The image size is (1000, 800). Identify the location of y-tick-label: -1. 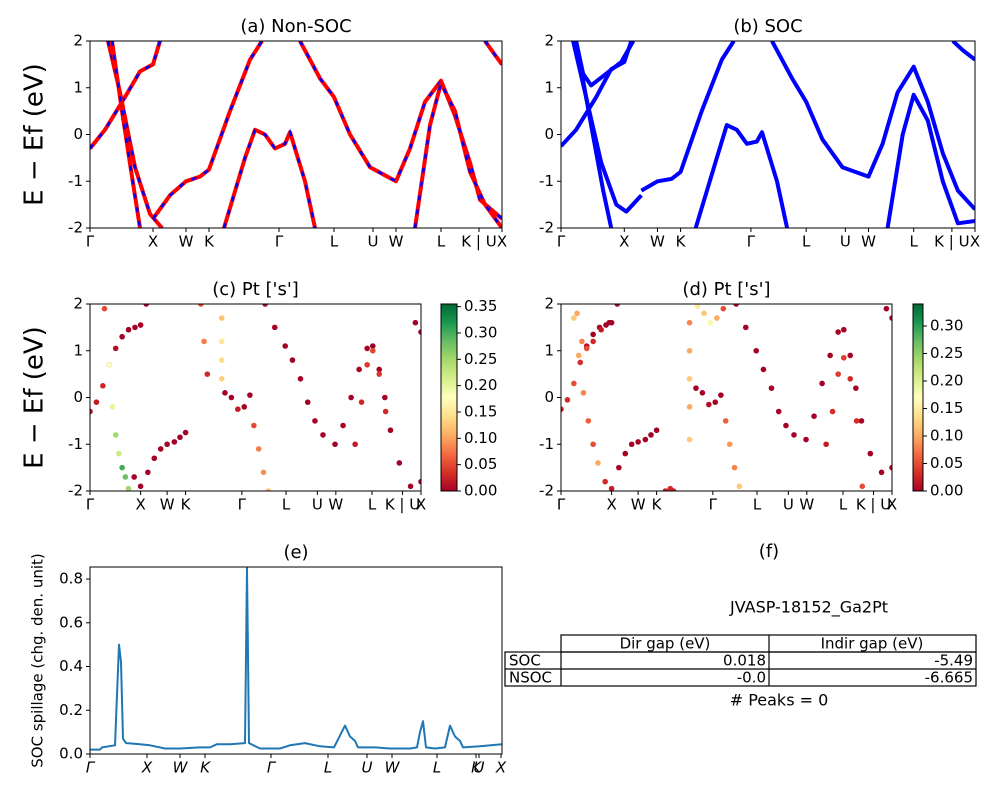
(546, 181).